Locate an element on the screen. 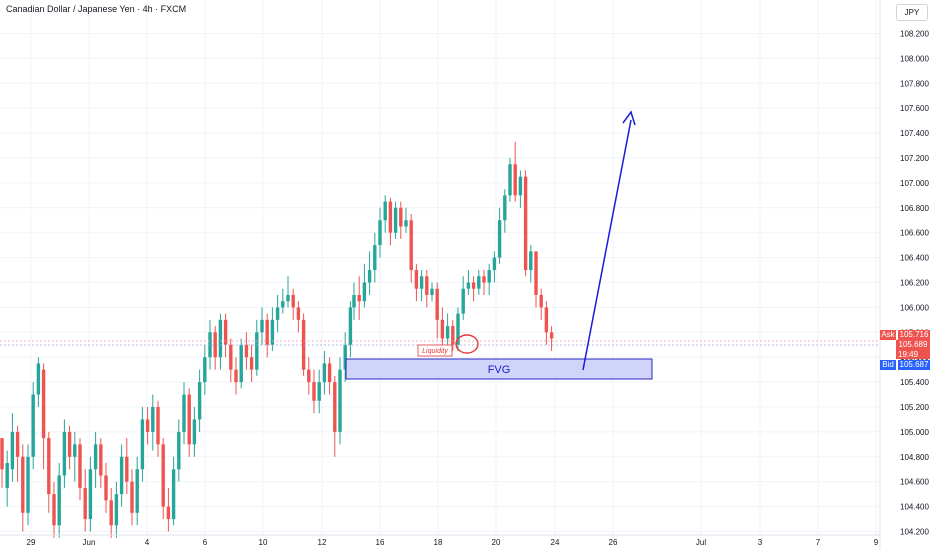  currency-selector: JPY is located at coordinates (912, 12).